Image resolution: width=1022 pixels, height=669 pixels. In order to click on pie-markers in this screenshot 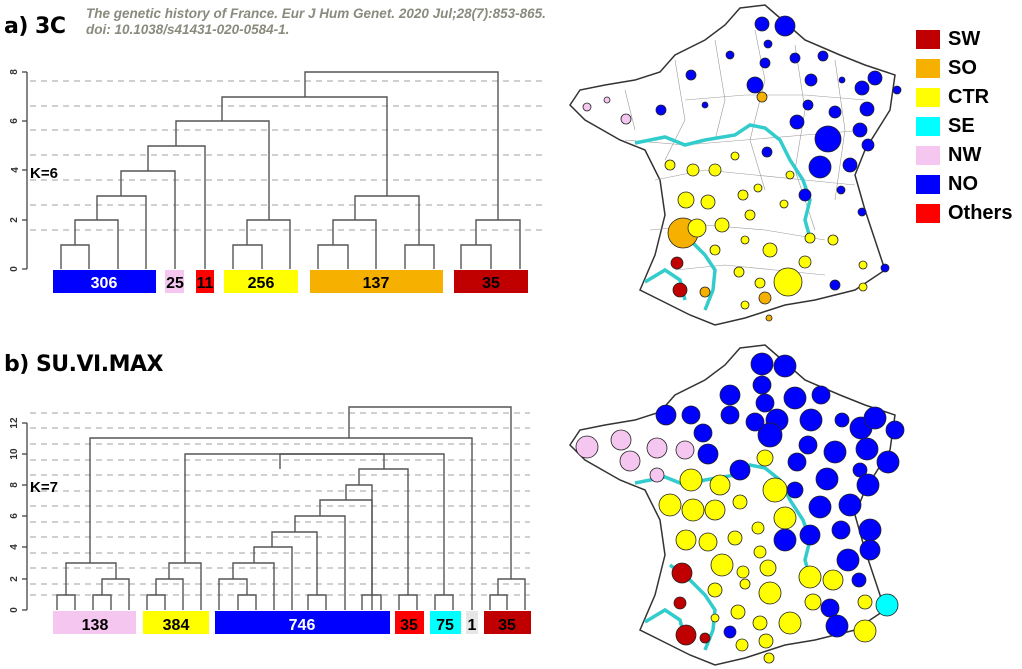, I will do `click(742, 168)`.